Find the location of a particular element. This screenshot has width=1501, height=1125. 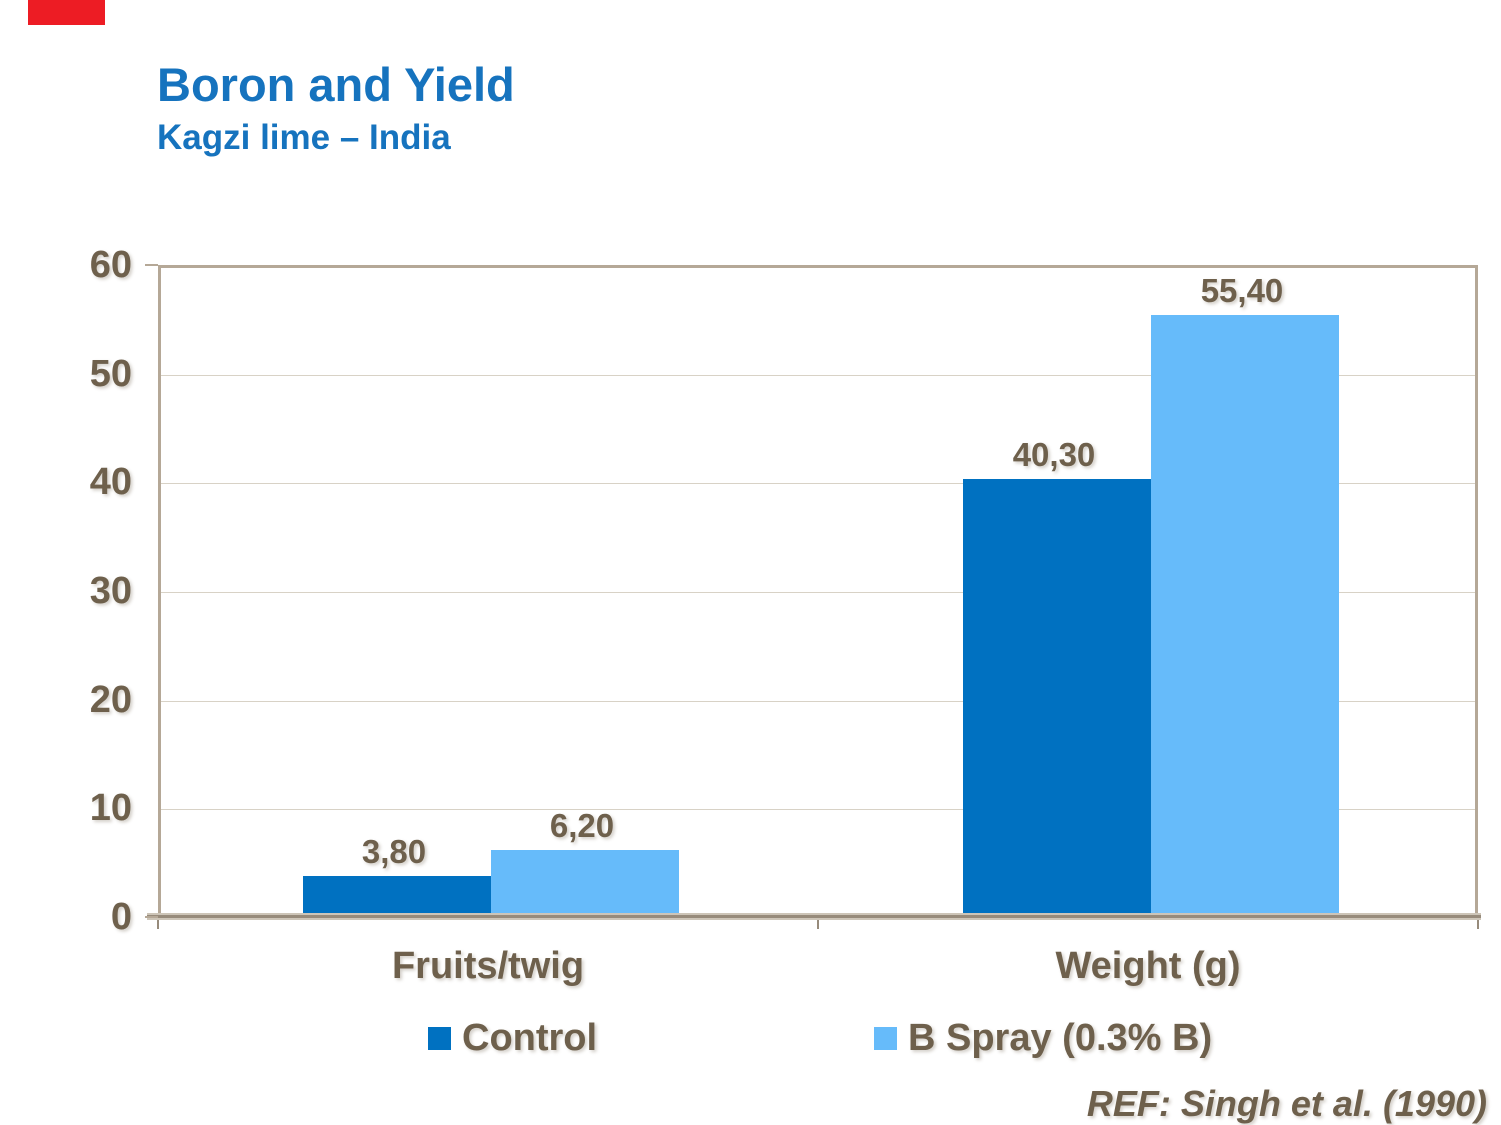

legend-item: B Spray (0.3% B) is located at coordinates (1043, 1038).